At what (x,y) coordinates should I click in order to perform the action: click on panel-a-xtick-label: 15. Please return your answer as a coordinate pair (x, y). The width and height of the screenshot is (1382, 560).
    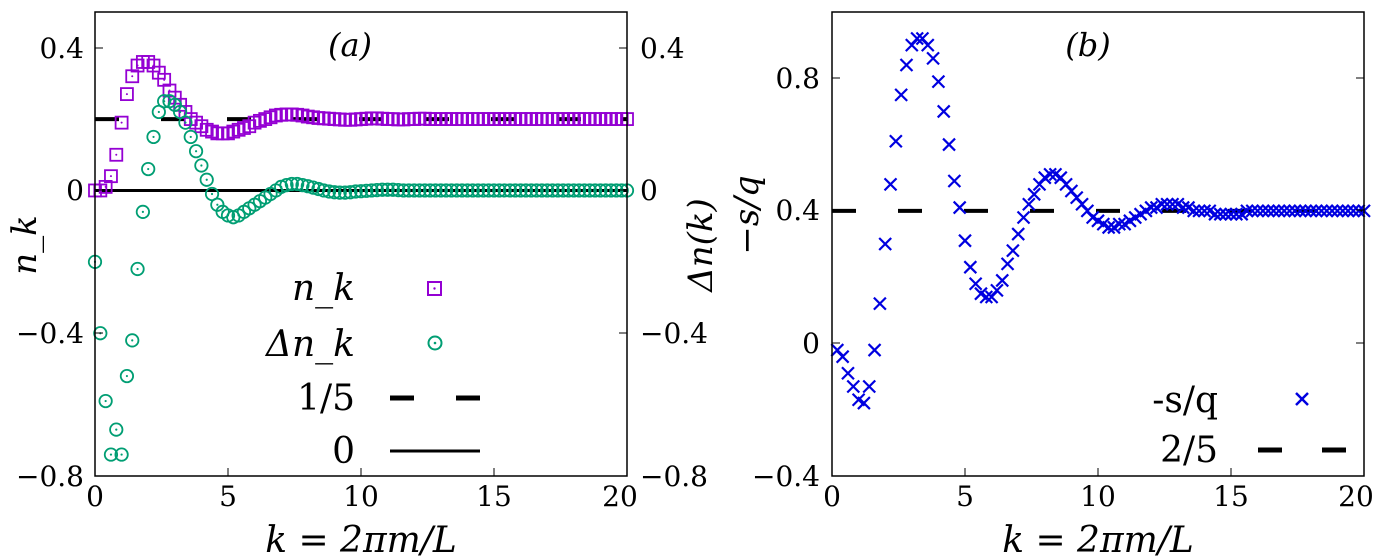
    Looking at the image, I should click on (494, 496).